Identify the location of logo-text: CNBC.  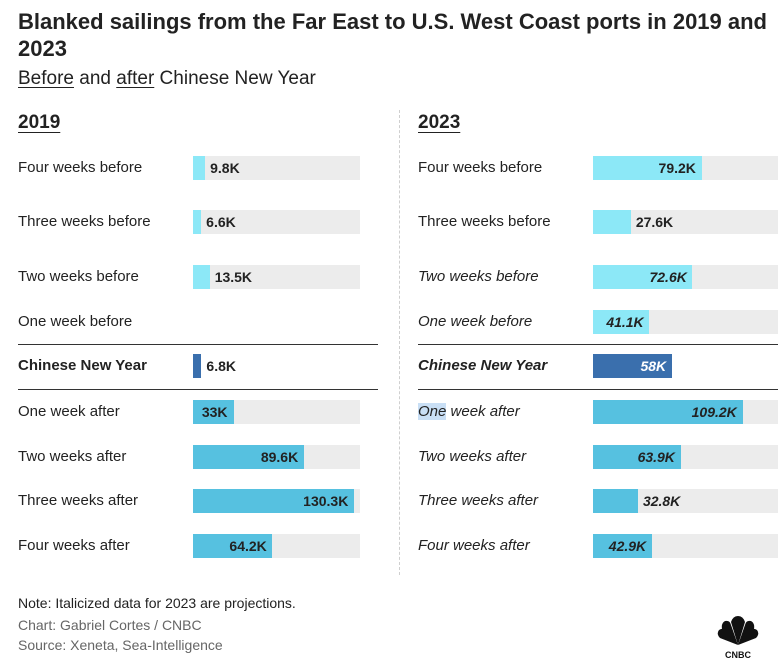
(738, 655).